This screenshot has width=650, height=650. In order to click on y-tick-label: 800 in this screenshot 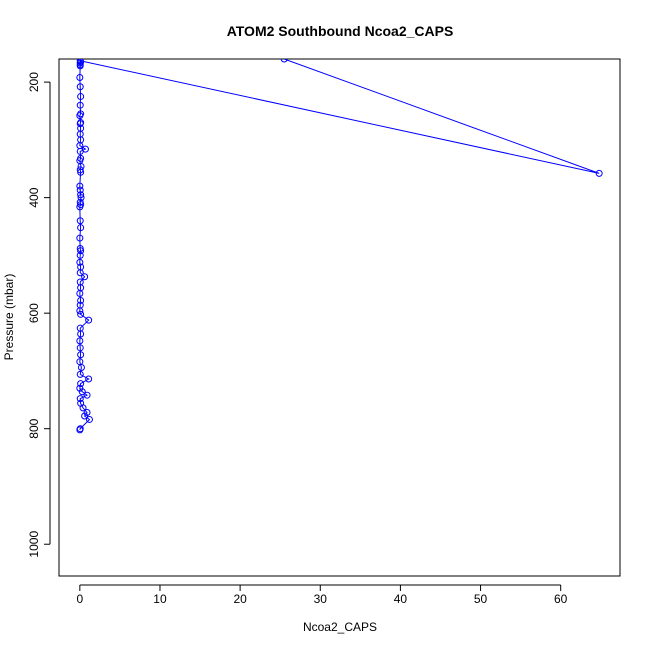, I will do `click(34, 428)`.